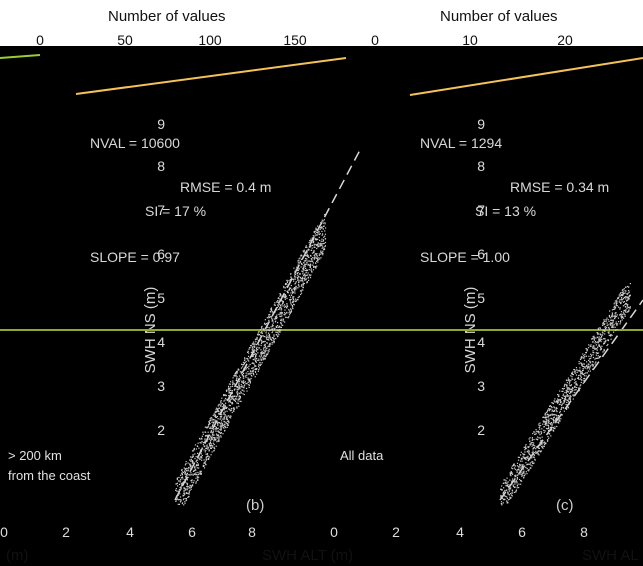 The width and height of the screenshot is (643, 566). I want to click on panel-label: (c), so click(565, 505).